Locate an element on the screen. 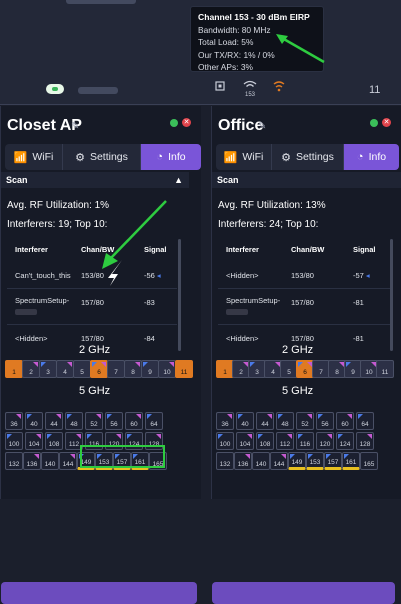  tab-bar: 📶 WiFi ⚙ Settings ◔ Info is located at coordinates (103, 157).